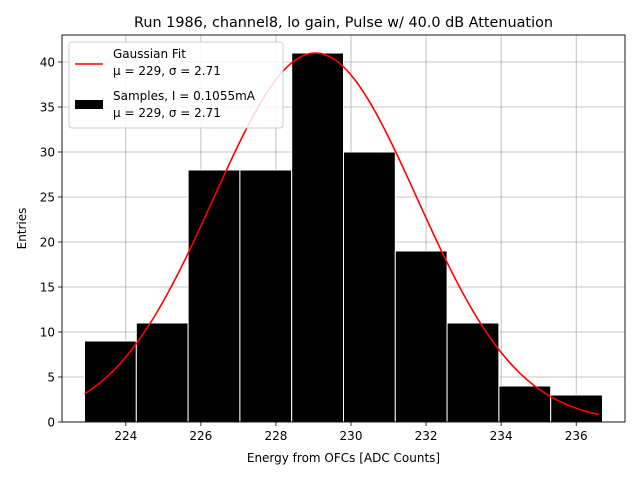 This screenshot has height=480, width=640. Describe the element at coordinates (47, 152) in the screenshot. I see `y-tick-label: 30` at that location.